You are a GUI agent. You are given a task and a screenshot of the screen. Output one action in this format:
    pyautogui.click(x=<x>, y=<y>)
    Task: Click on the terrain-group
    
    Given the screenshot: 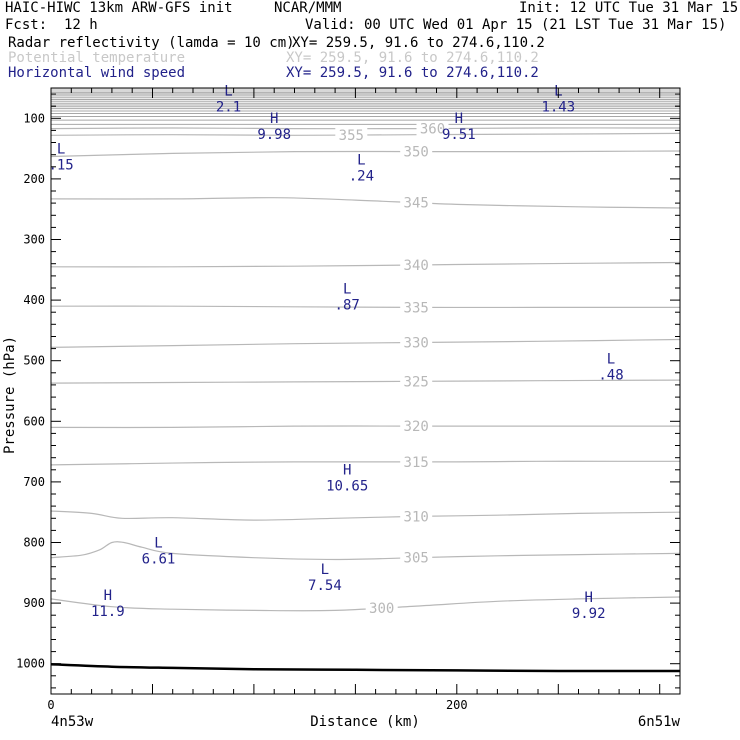 What is the action you would take?
    pyautogui.click(x=365, y=668)
    